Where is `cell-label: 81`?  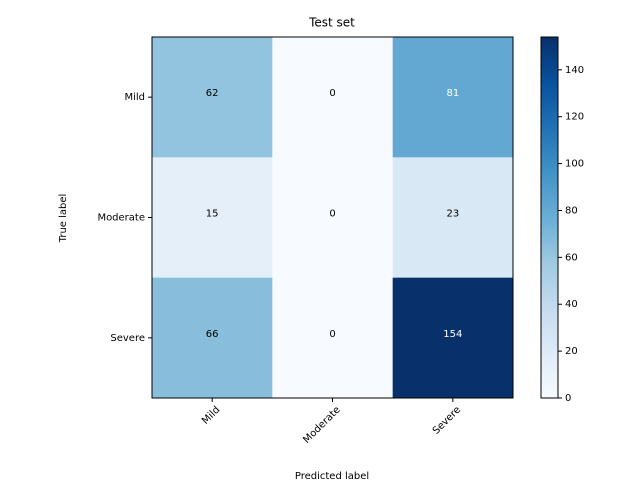
cell-label: 81 is located at coordinates (452, 93).